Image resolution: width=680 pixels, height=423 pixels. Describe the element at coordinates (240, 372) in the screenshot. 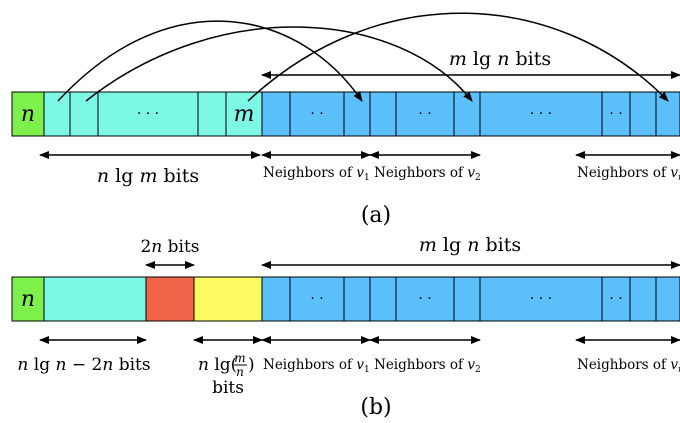

I see `b-nlgmn-denominator: n` at that location.